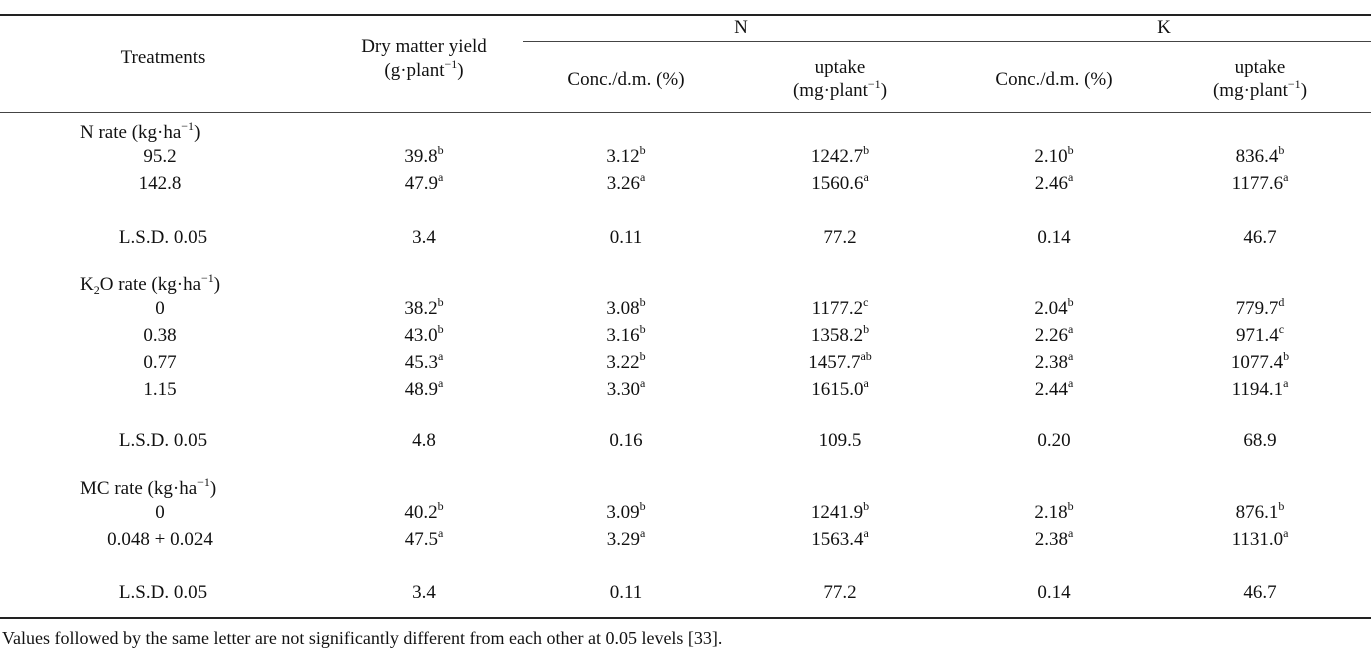 The height and width of the screenshot is (657, 1371). I want to click on cell-dry-matter-yield: 38.2b, so click(424, 306).